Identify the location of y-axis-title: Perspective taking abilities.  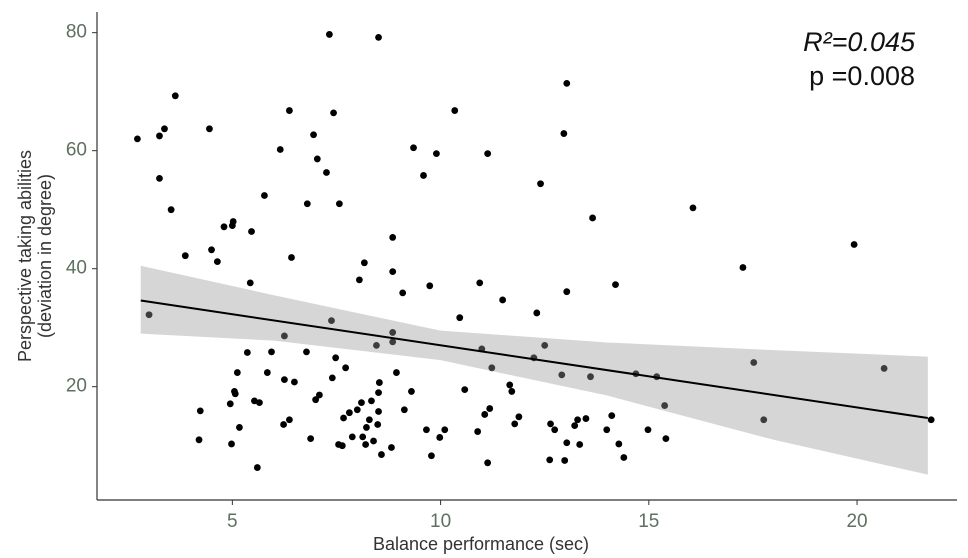
(25, 256).